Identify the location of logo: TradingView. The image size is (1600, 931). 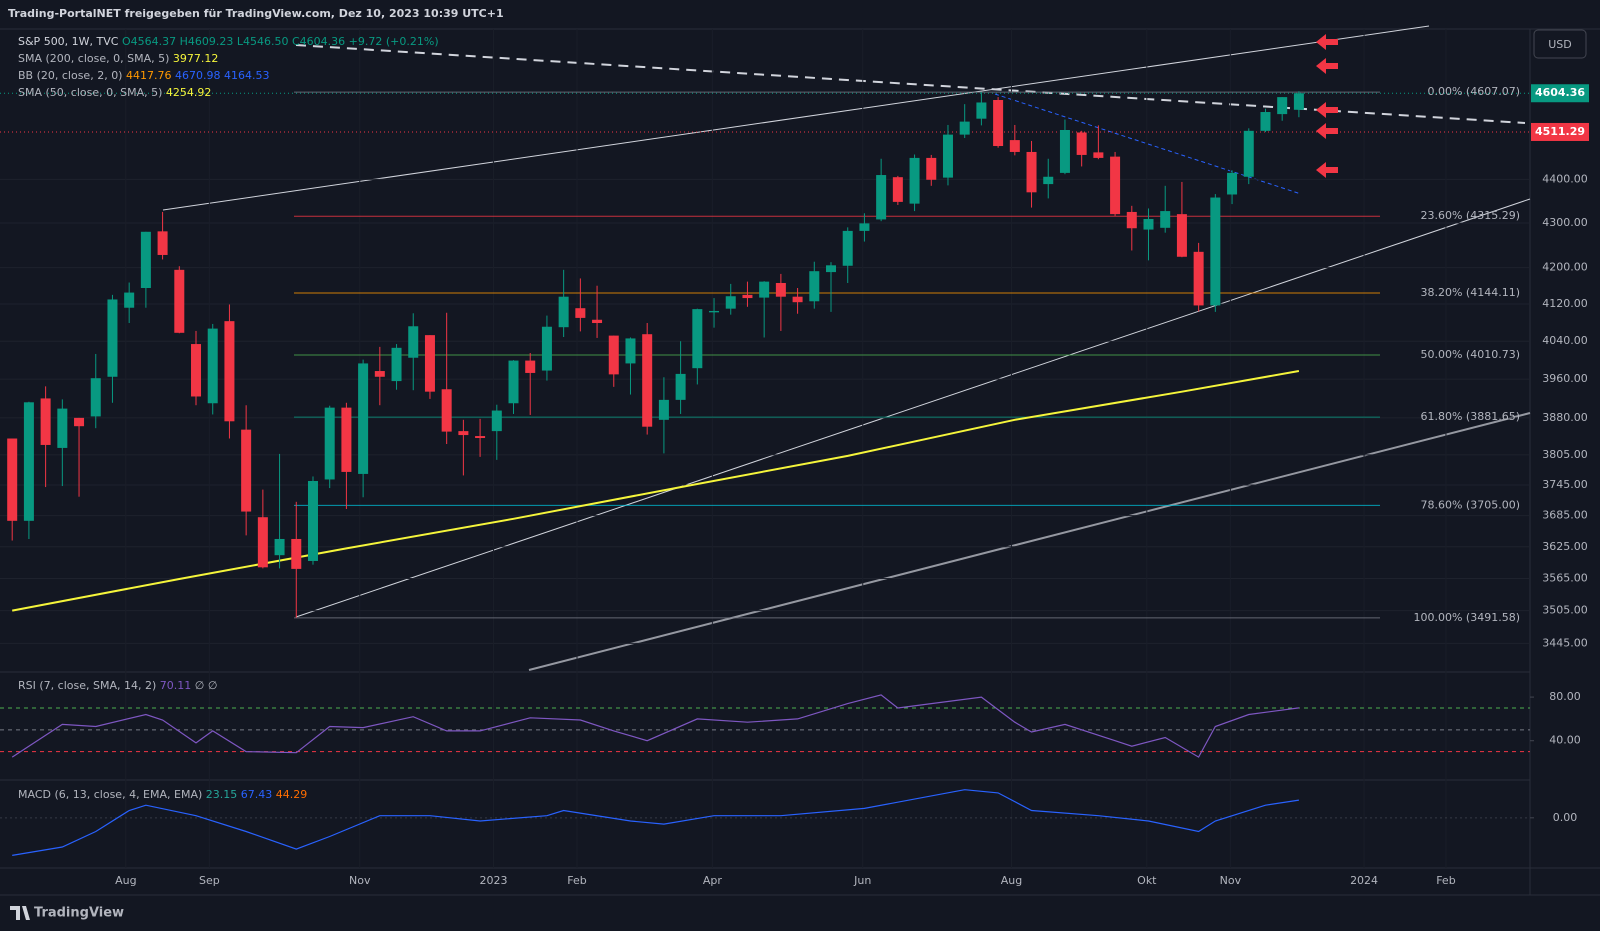
(67, 913).